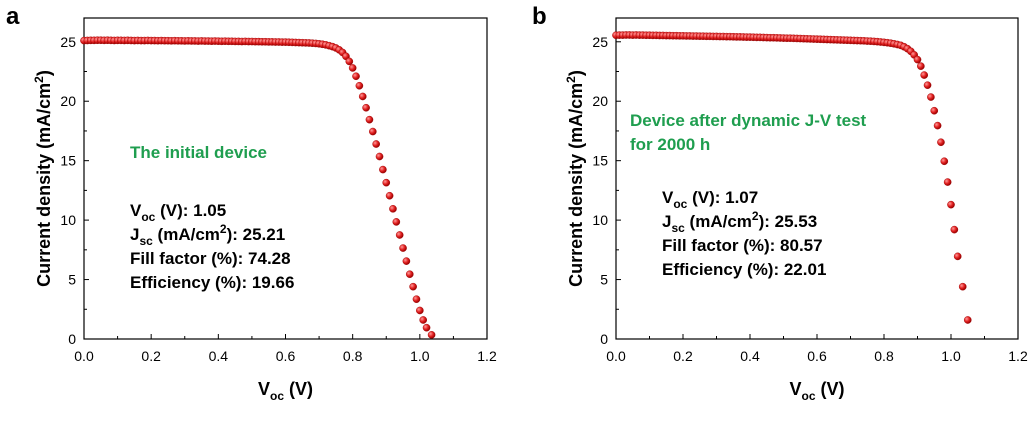  Describe the element at coordinates (742, 245) in the screenshot. I see `metric-line: Fill factor (%): 80.57` at that location.